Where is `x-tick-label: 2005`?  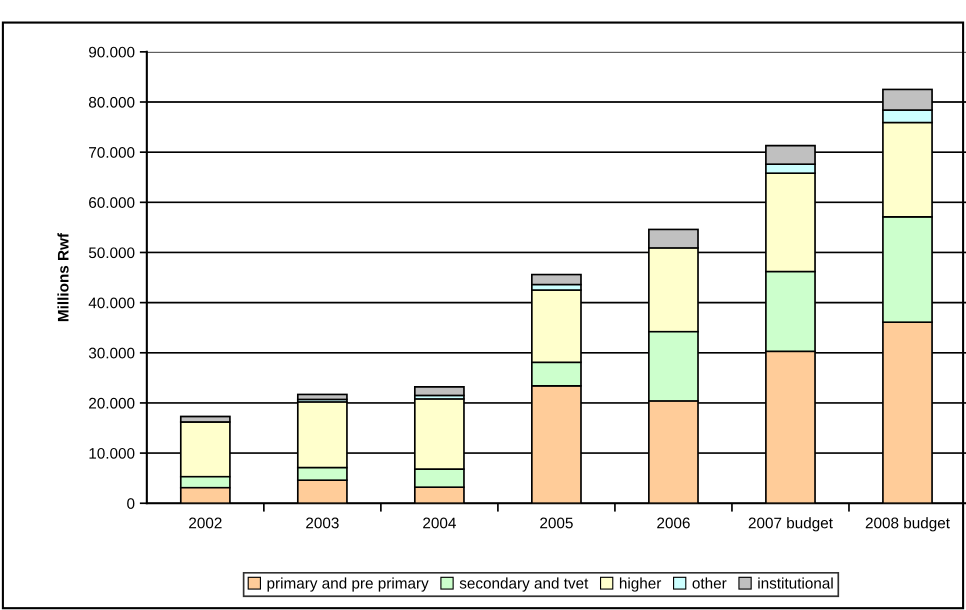
x-tick-label: 2005 is located at coordinates (556, 523).